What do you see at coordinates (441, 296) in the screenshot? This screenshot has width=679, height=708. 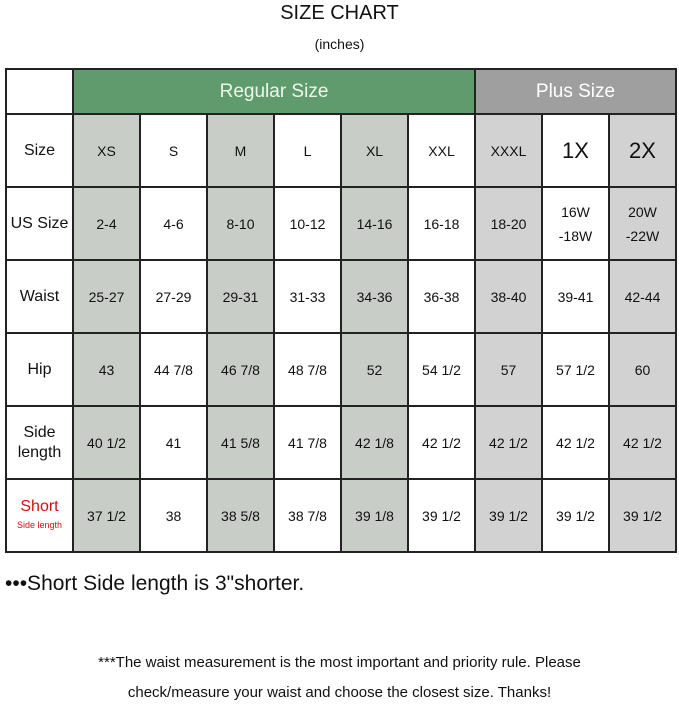 I see `table-cell: 36-38` at bounding box center [441, 296].